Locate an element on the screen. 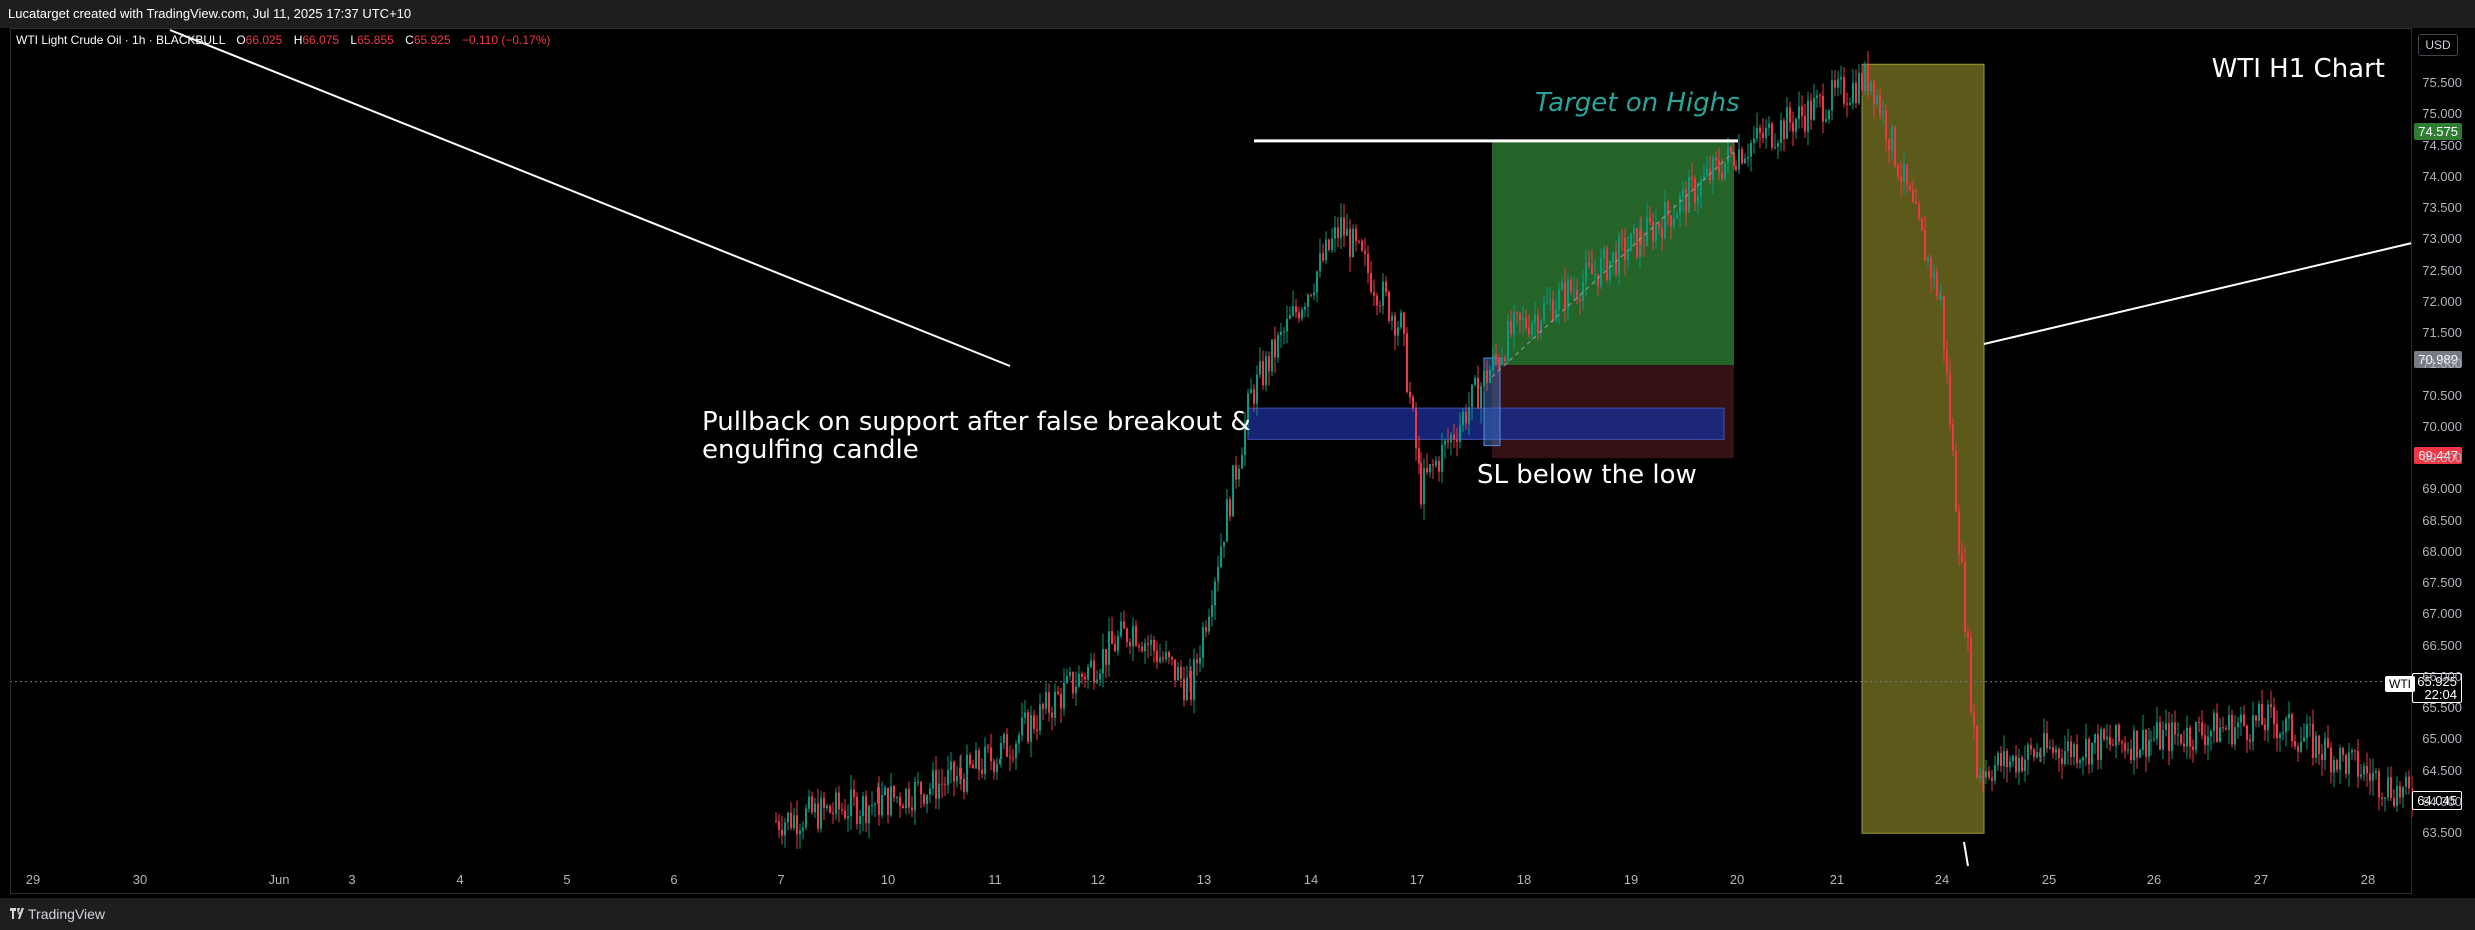 The image size is (2475, 930). stop-price-badge: 69.447 is located at coordinates (2438, 455).